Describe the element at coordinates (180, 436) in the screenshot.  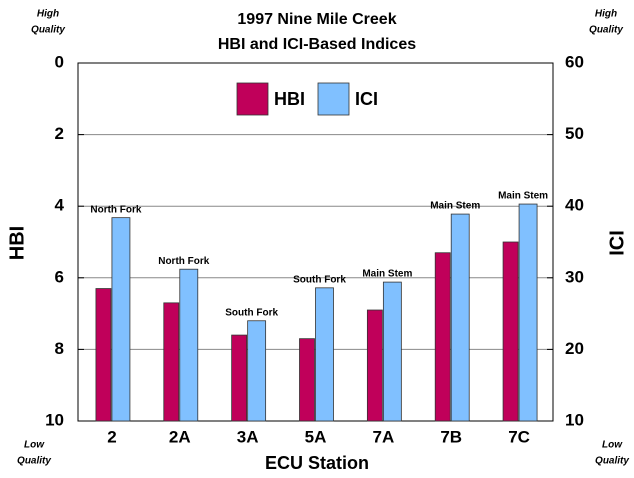
I see `x-tick-label: 2A` at that location.